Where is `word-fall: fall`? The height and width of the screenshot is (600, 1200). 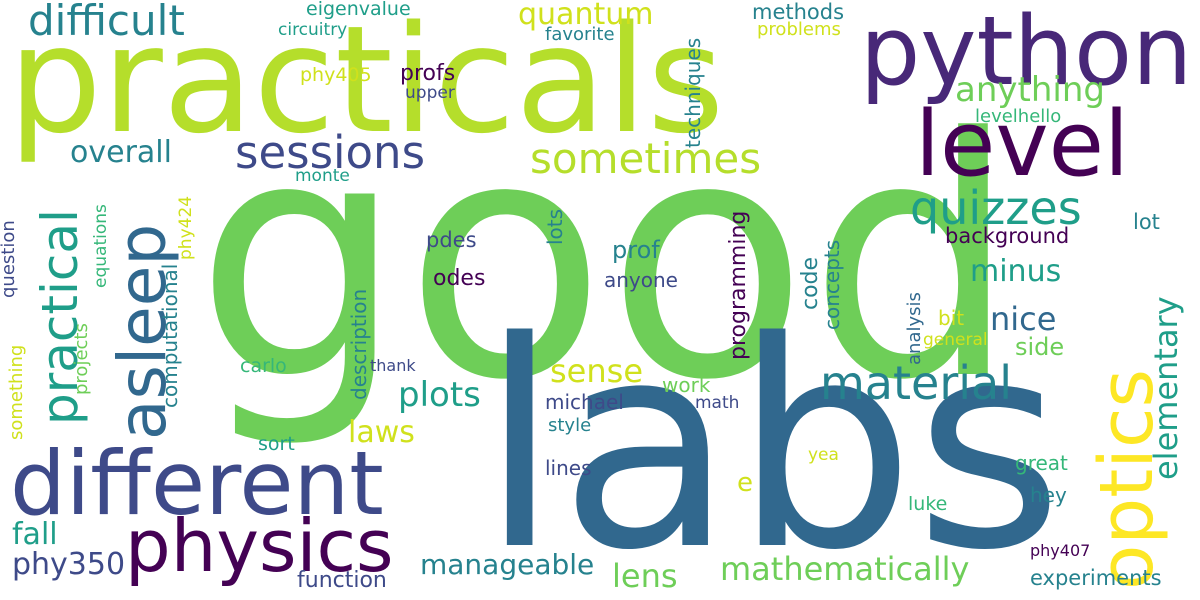 word-fall: fall is located at coordinates (35, 534).